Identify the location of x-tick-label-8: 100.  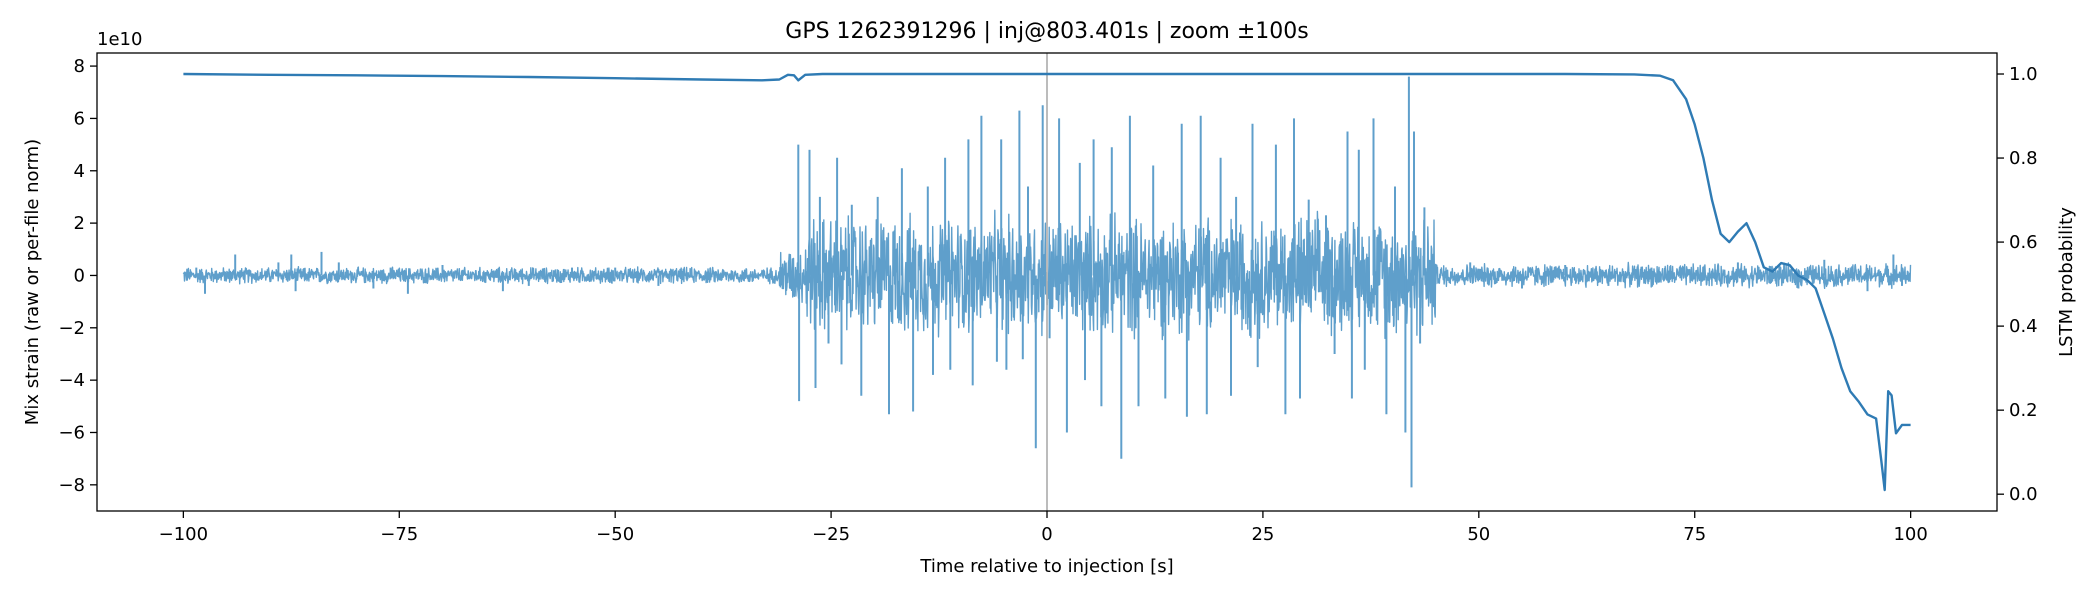
(1910, 534).